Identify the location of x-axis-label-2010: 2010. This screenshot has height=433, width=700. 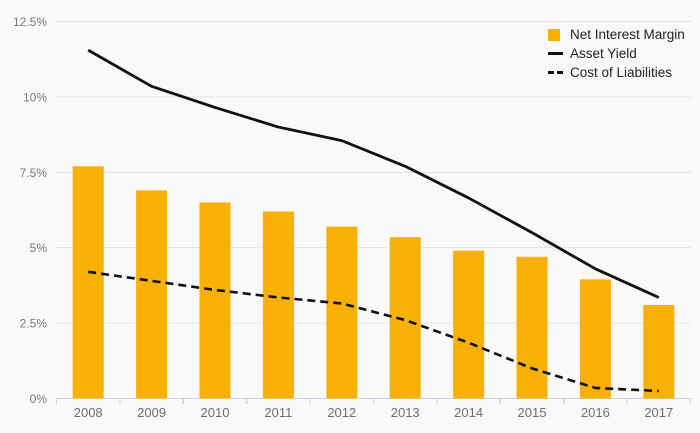
(215, 412).